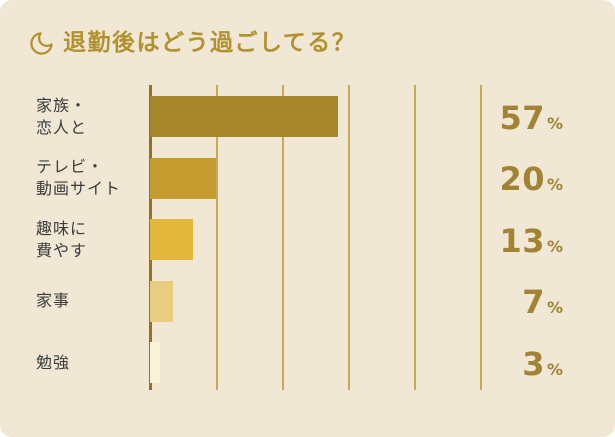 Image resolution: width=615 pixels, height=437 pixels. Describe the element at coordinates (533, 302) in the screenshot. I see `value-number: 7` at that location.